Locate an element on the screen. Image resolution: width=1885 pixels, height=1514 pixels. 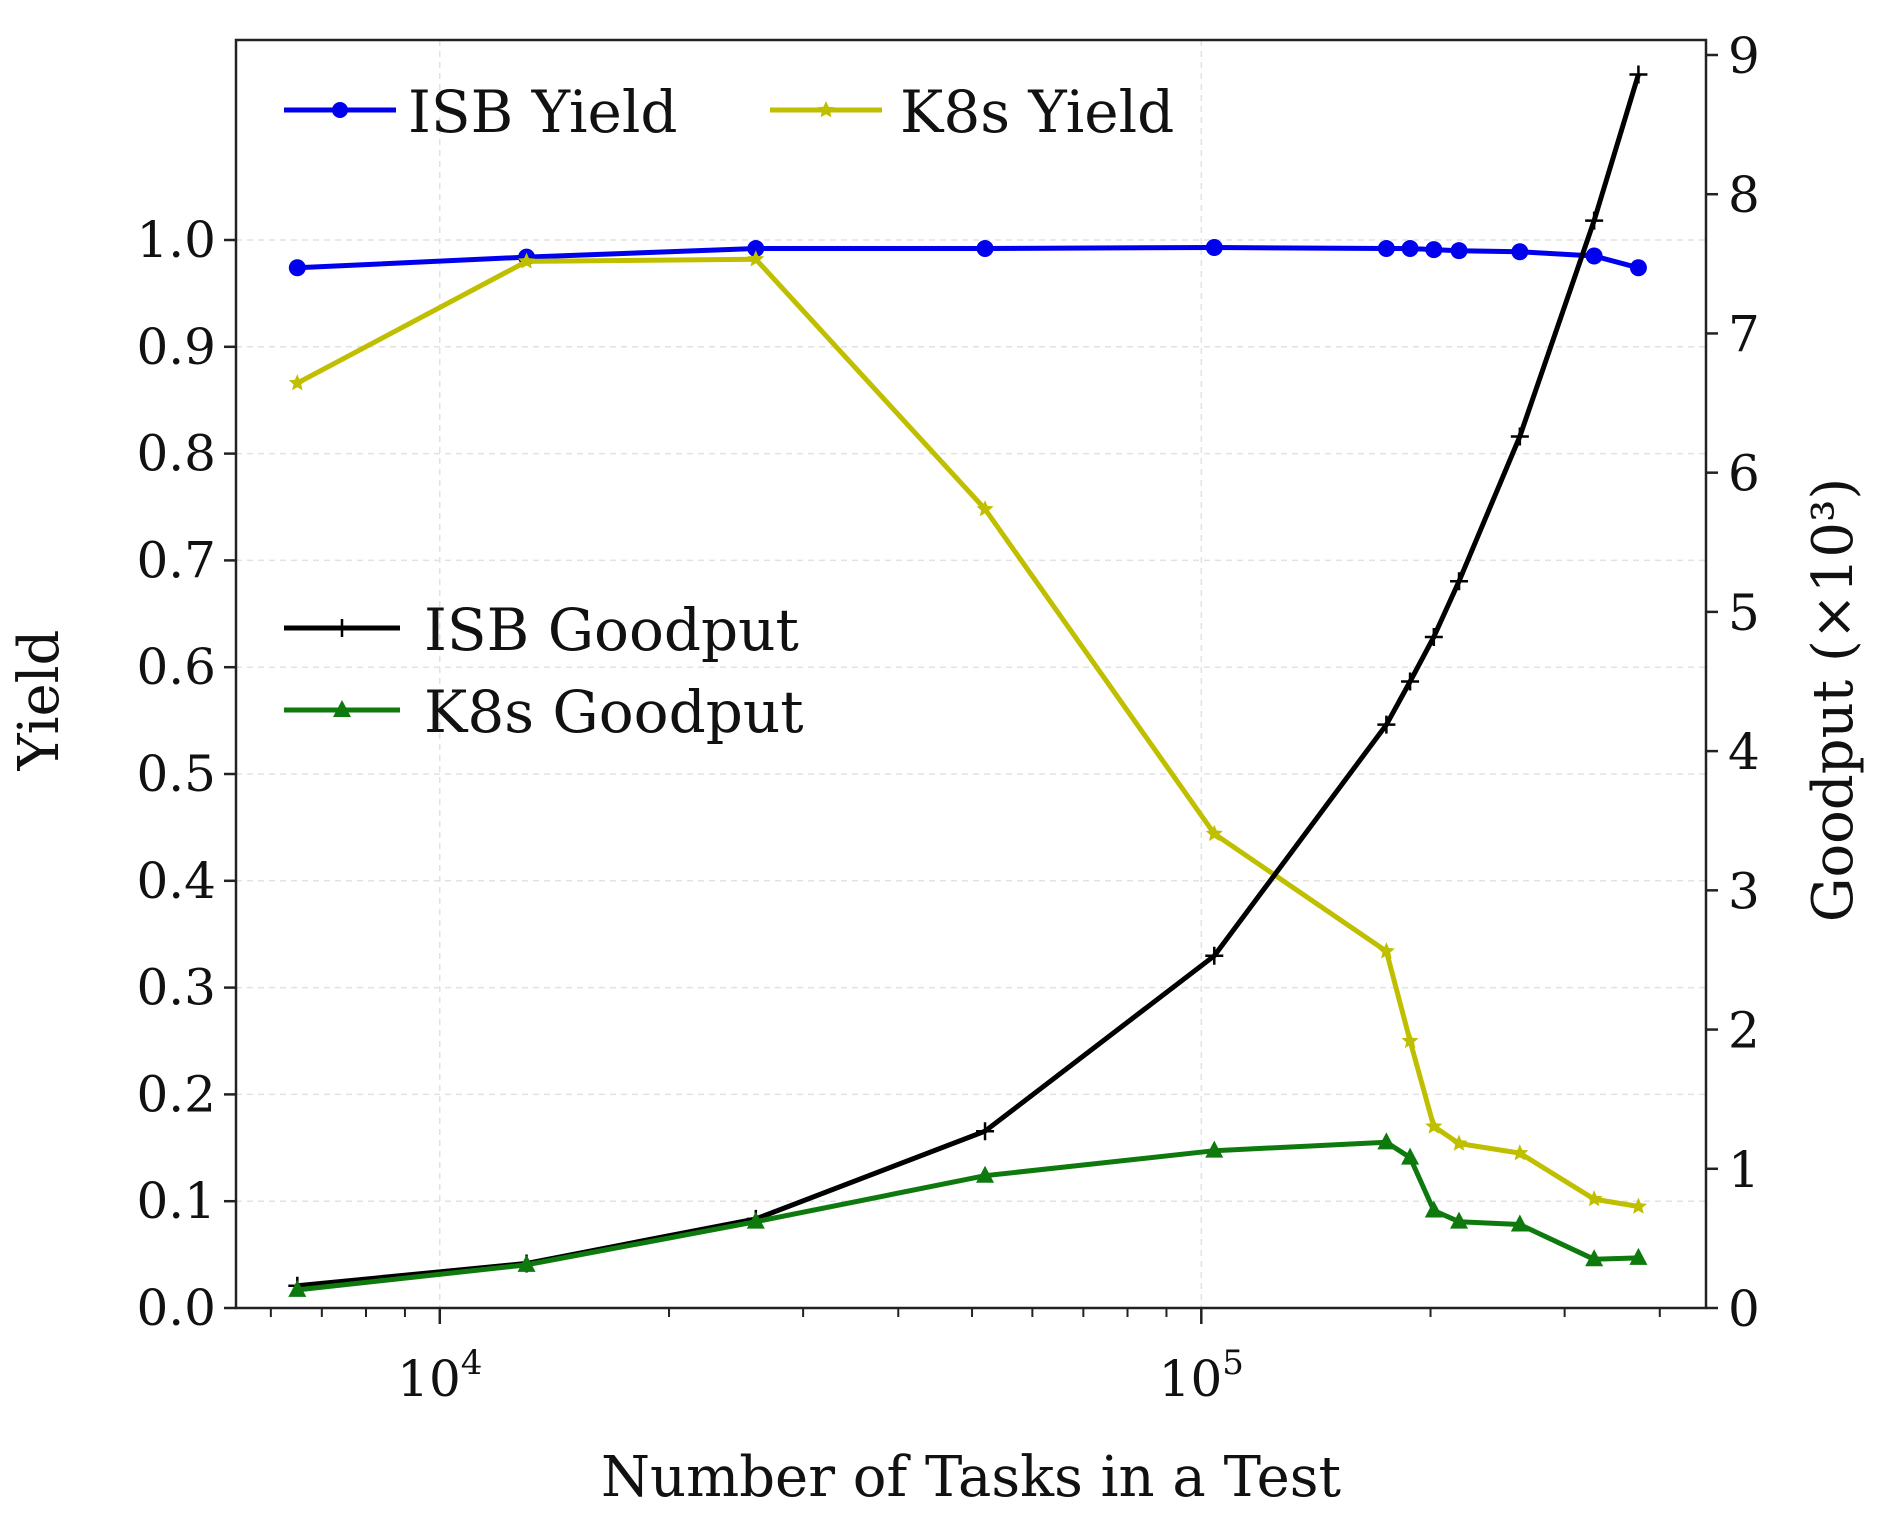
y-tick-label-left: 1.0 is located at coordinates (176, 240).